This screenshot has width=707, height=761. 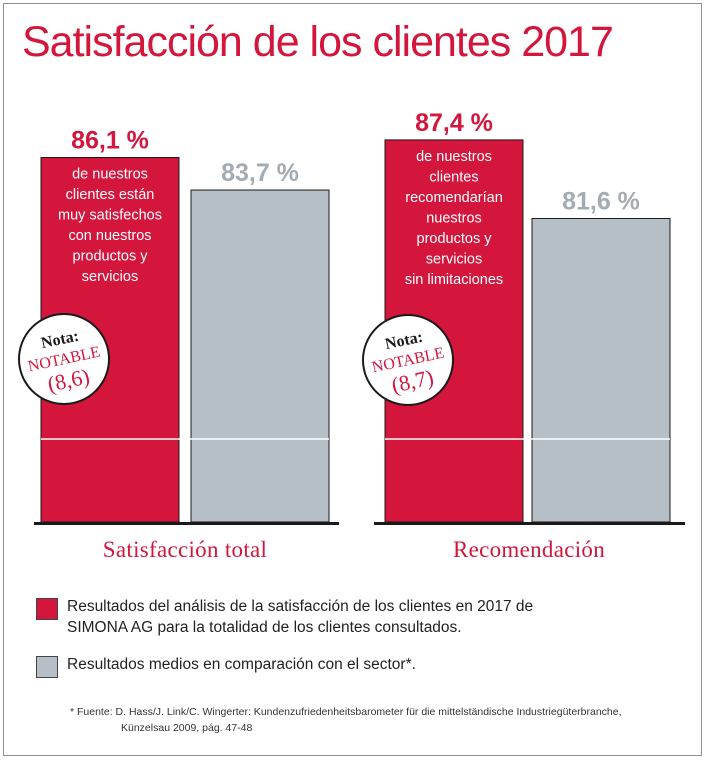 What do you see at coordinates (47, 667) in the screenshot?
I see `legend-swatch-grey` at bounding box center [47, 667].